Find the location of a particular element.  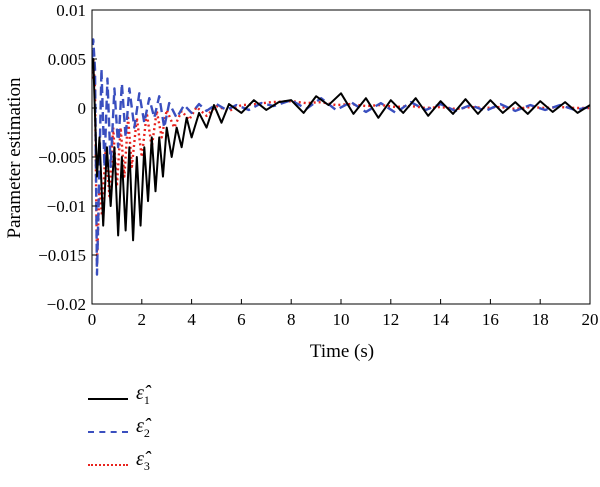

x-tick-label: 14 is located at coordinates (441, 319).